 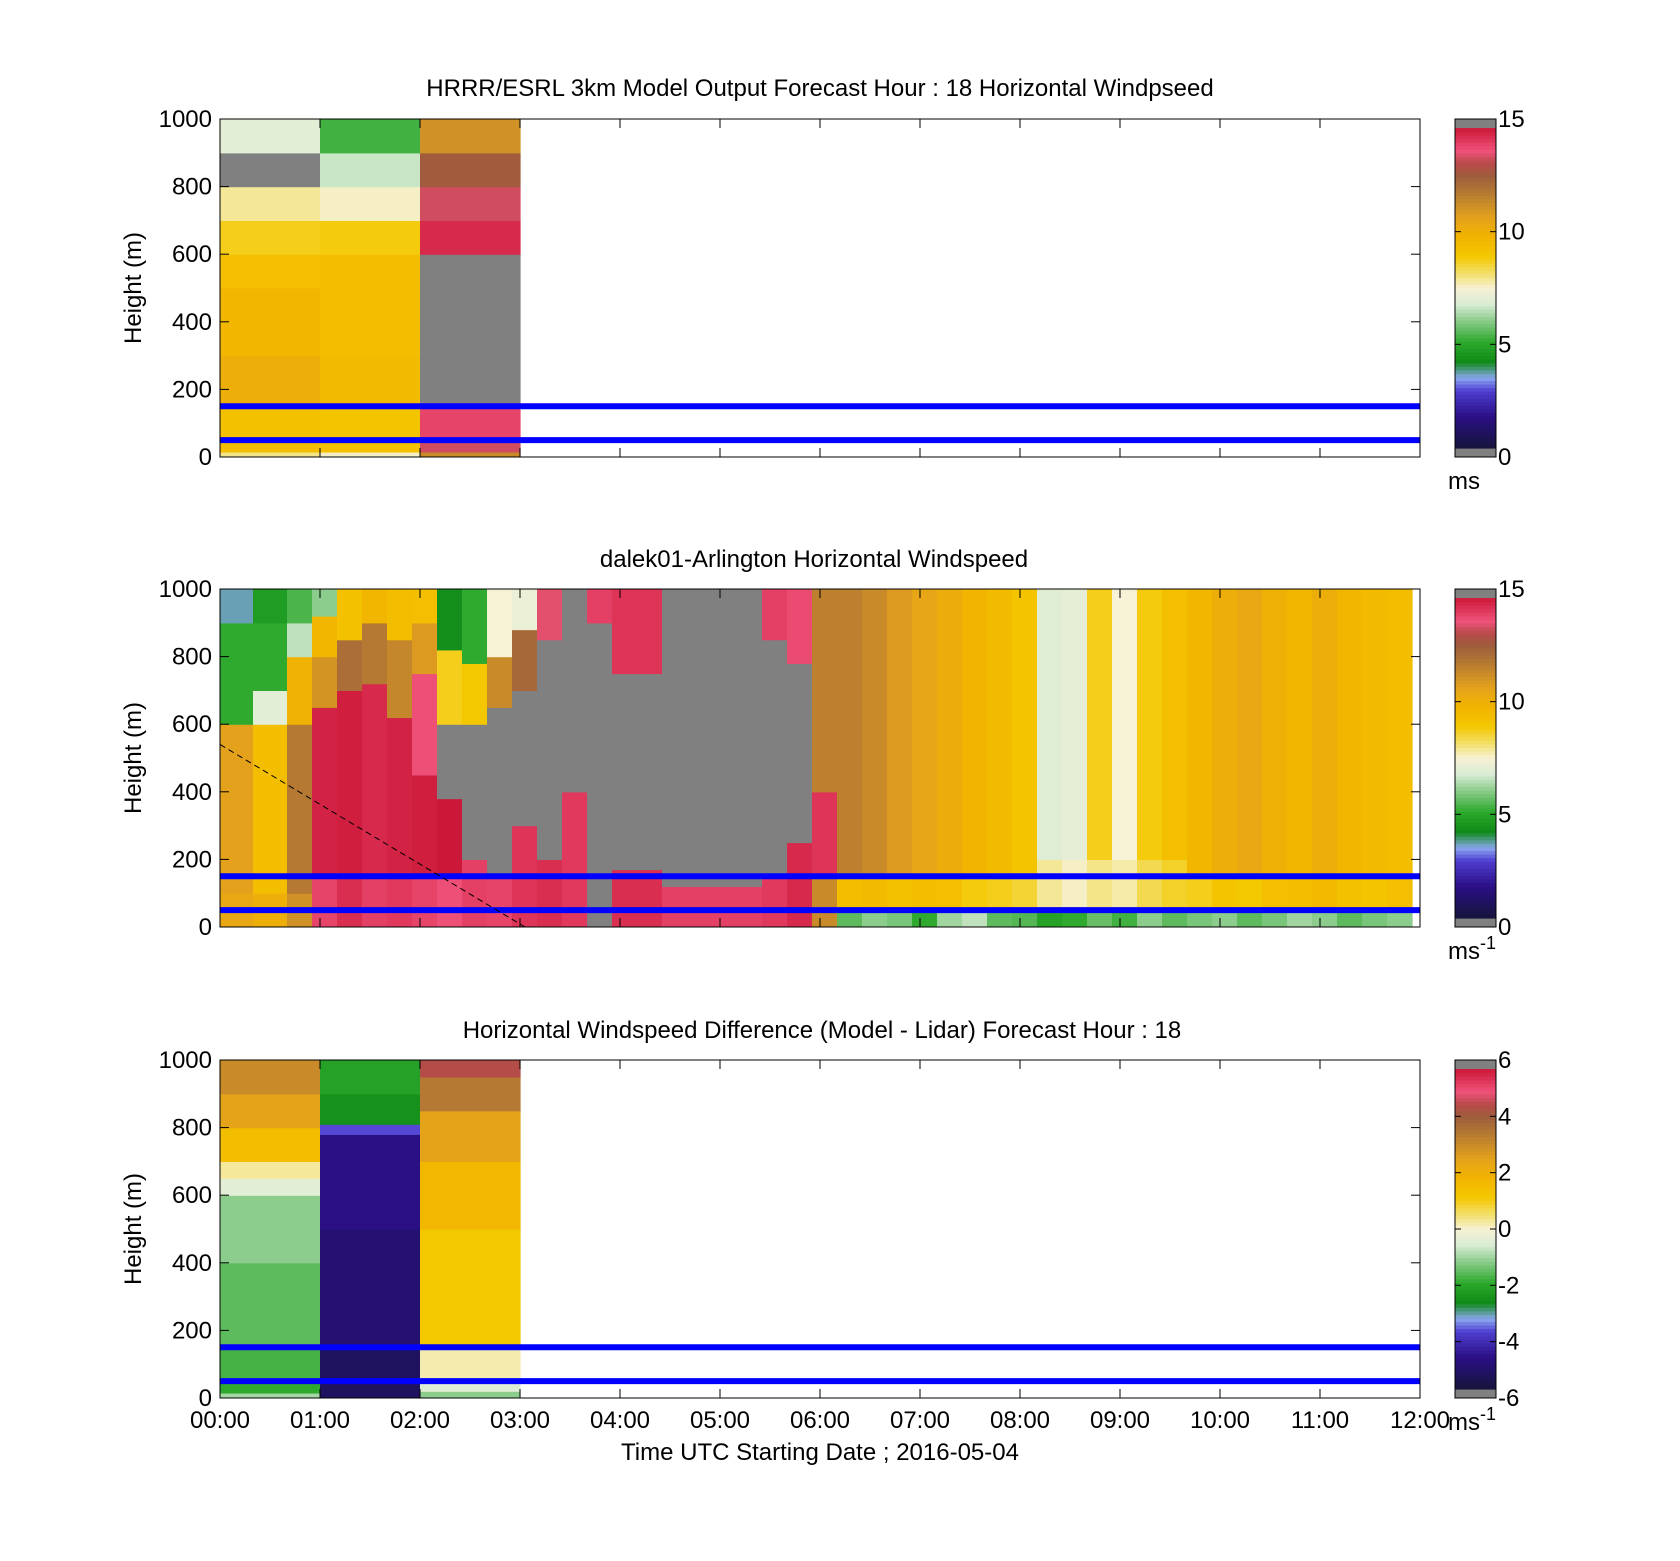 What do you see at coordinates (370, 1229) in the screenshot?
I see `panel-difference-heatmap` at bounding box center [370, 1229].